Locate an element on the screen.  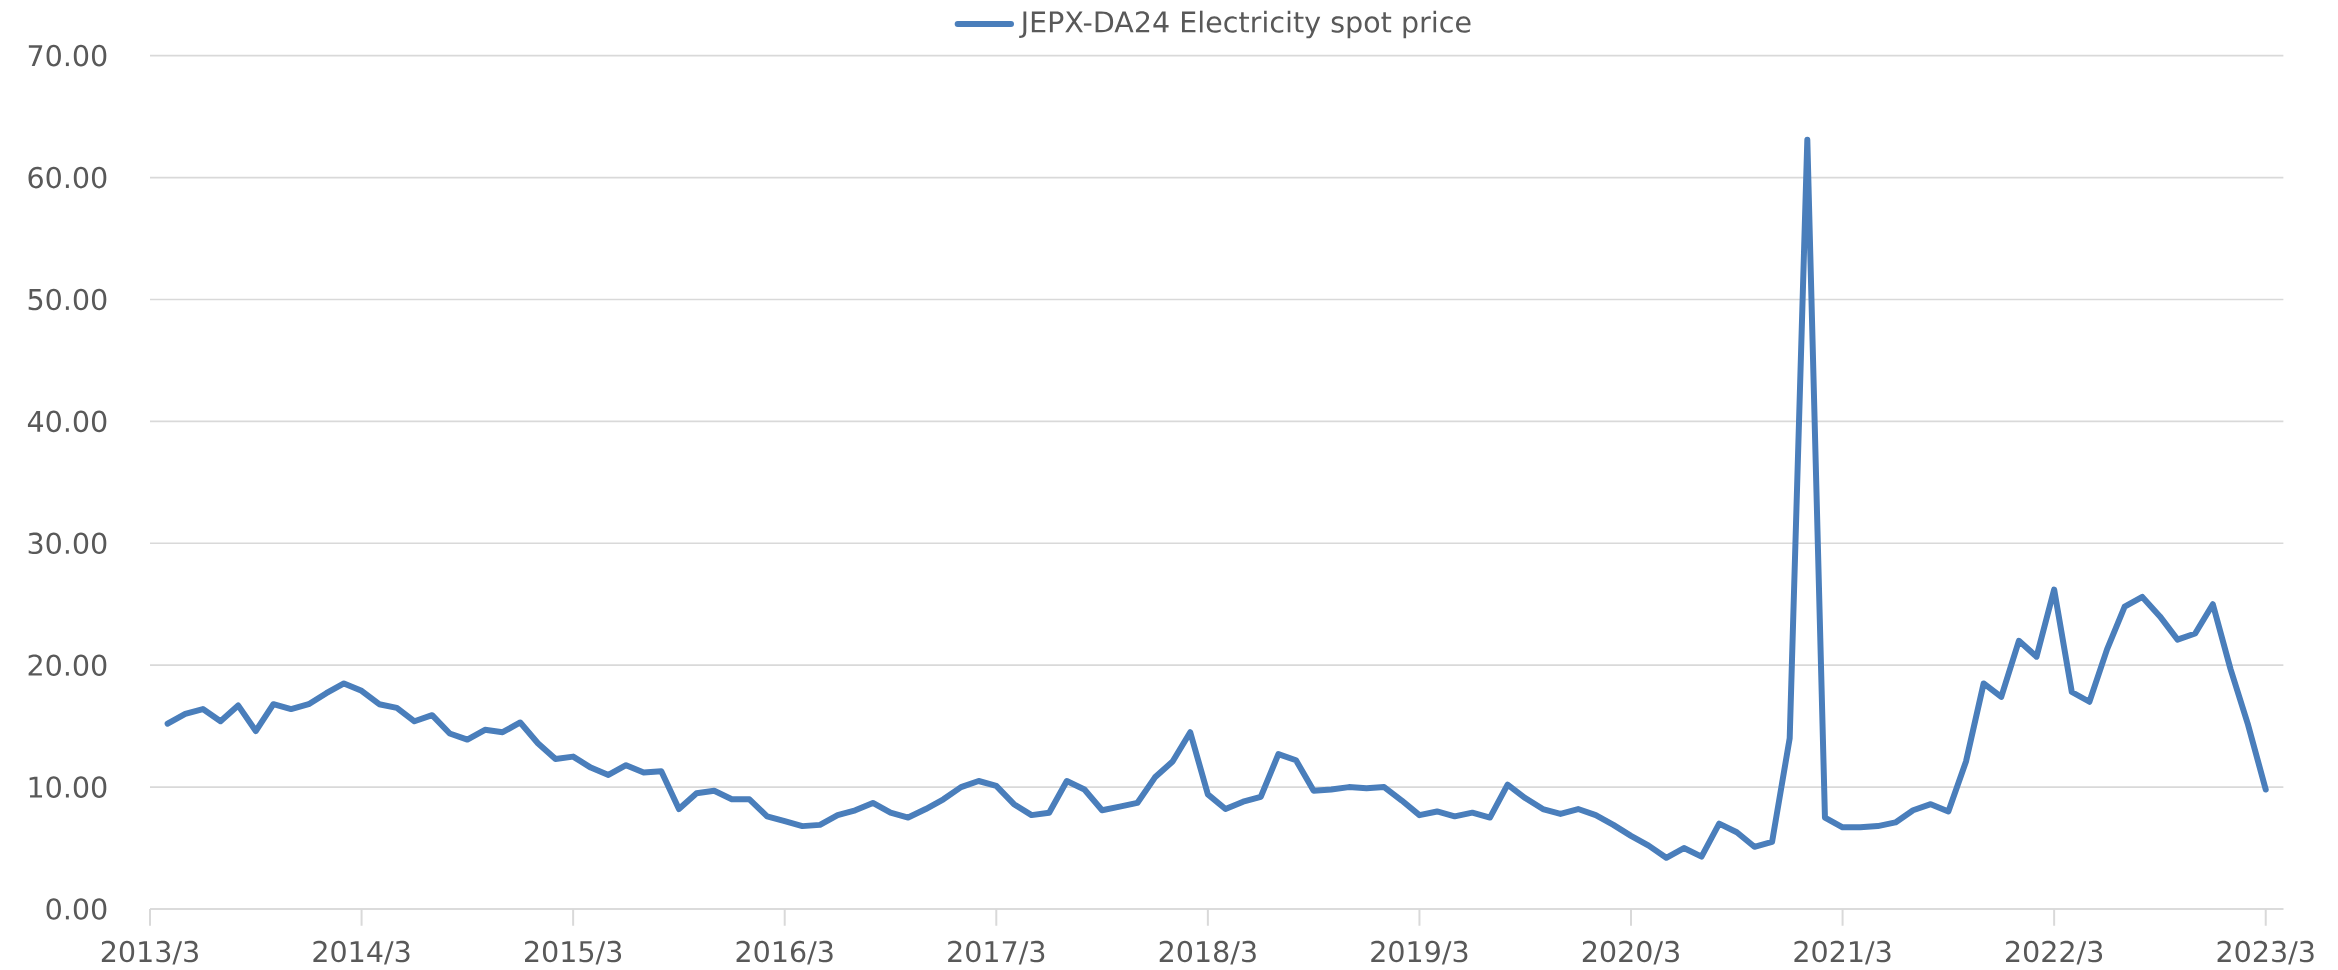
x-tick-label: 2023/3 is located at coordinates (2265, 952).